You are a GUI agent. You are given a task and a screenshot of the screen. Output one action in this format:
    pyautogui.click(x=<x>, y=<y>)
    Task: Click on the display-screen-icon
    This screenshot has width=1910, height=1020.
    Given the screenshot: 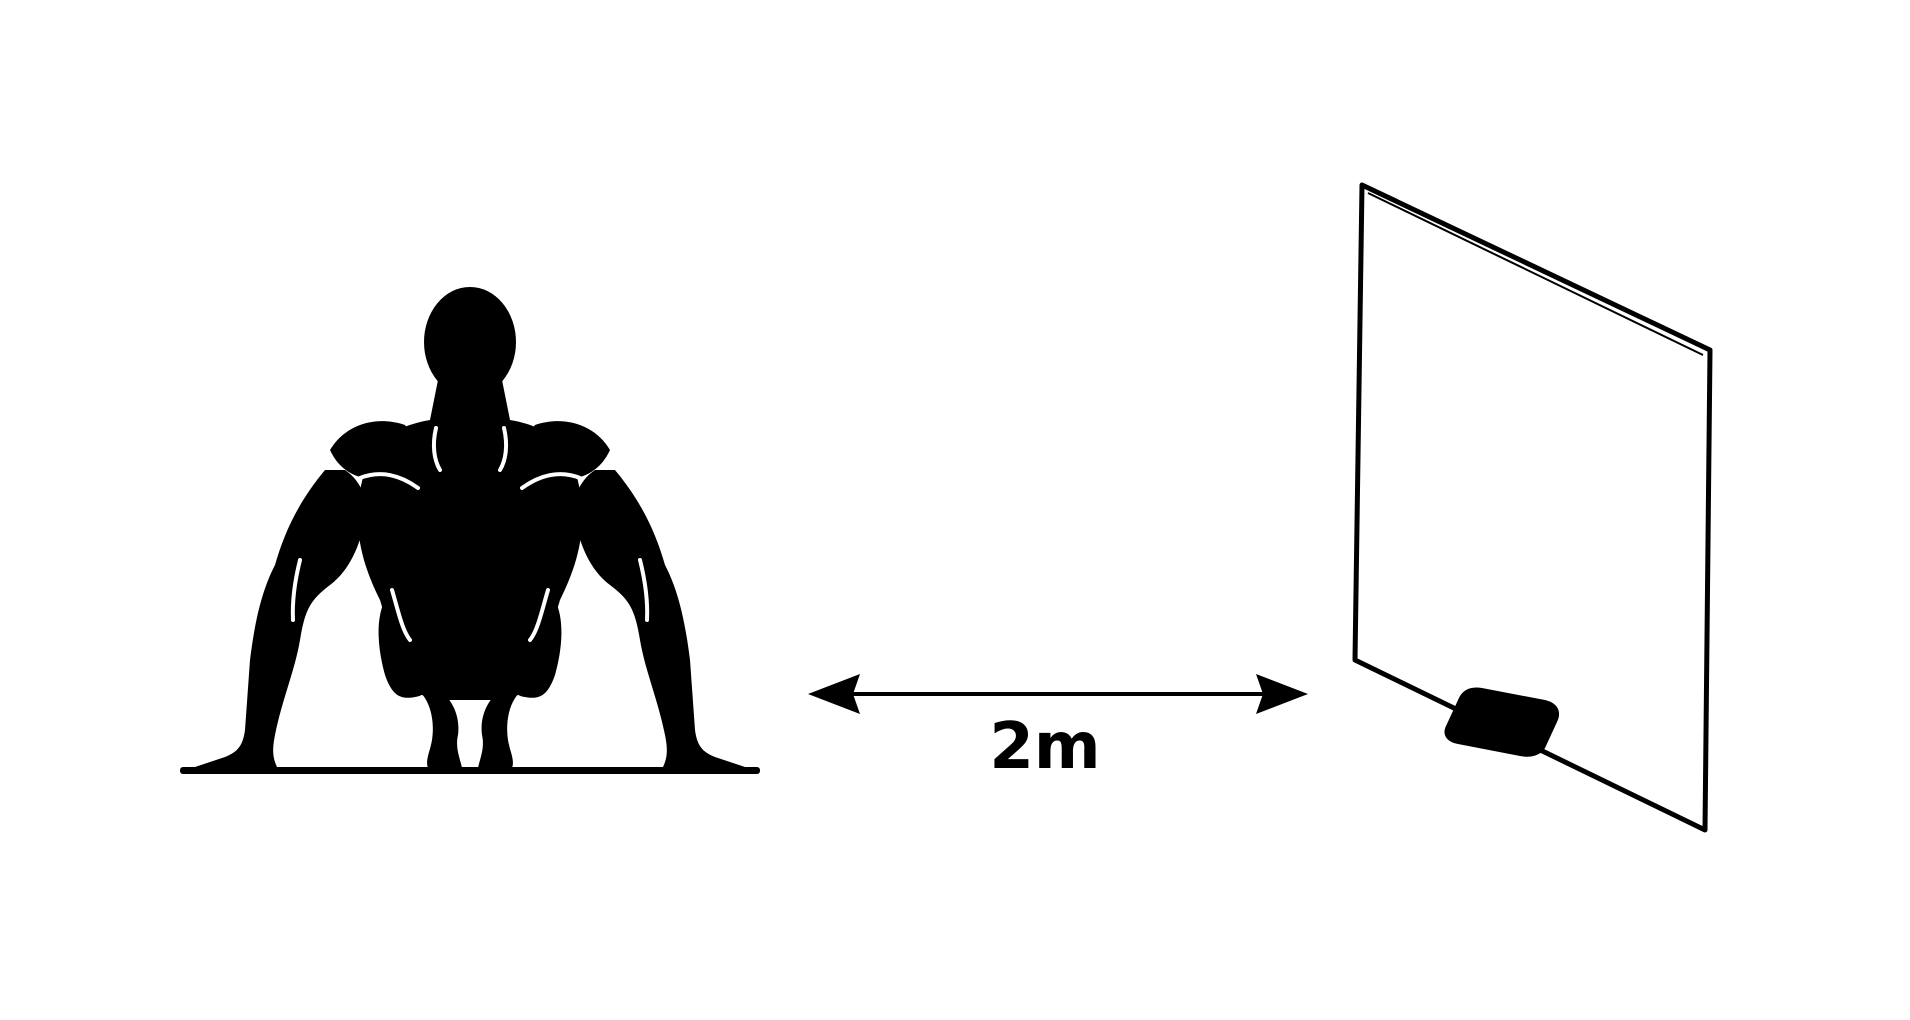 What is the action you would take?
    pyautogui.click(x=1532, y=507)
    